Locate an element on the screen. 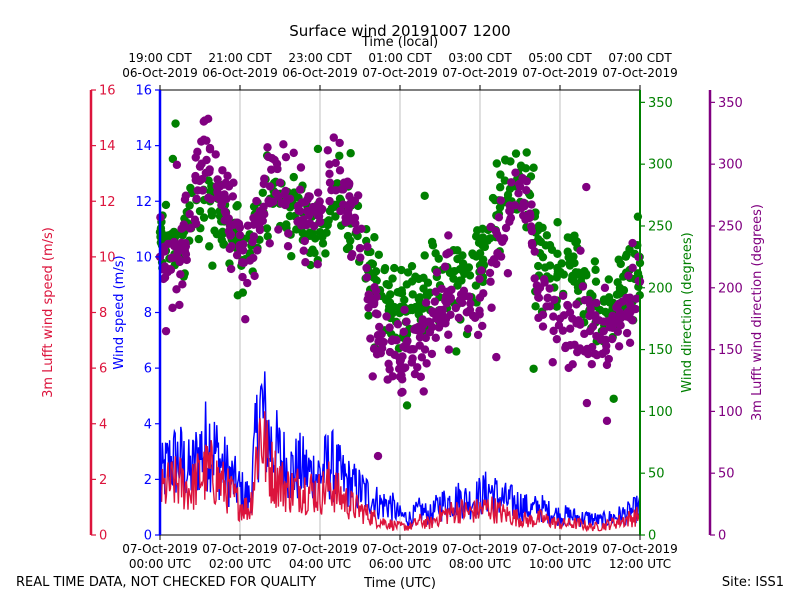  lufft-dir-axis-tick-label: 200 is located at coordinates (730, 288).